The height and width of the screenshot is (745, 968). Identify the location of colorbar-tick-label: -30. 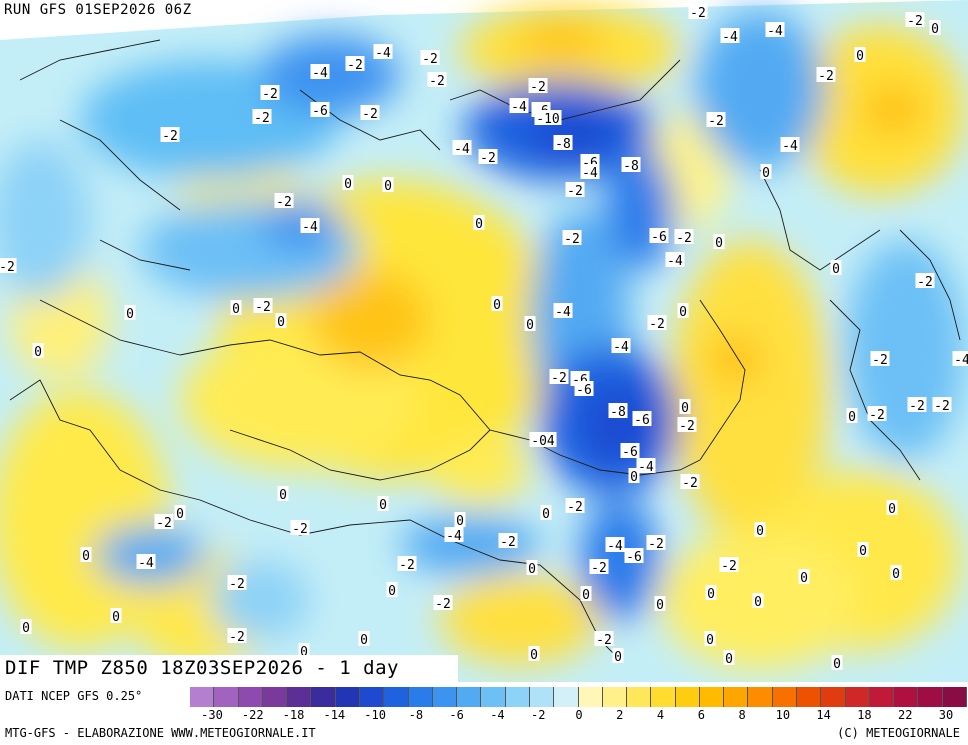
(212, 715).